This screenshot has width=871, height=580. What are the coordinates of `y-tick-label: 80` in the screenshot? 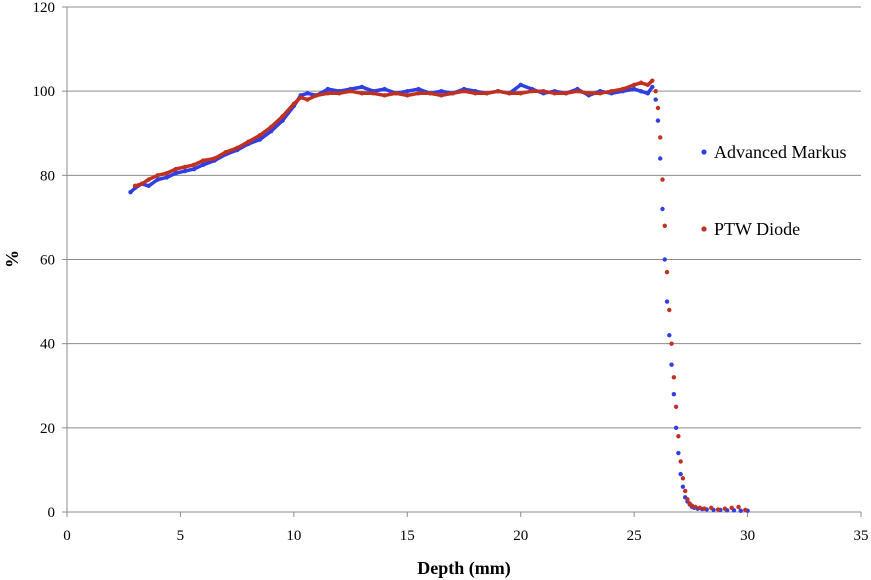 It's located at (47, 176).